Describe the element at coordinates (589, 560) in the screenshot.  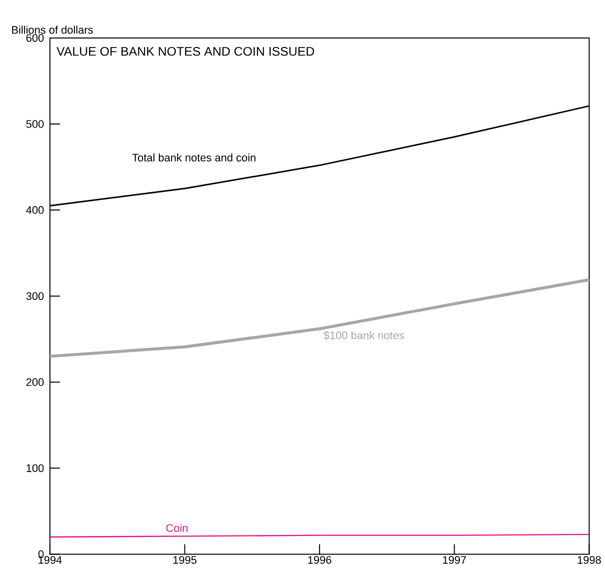
I see `x-tick-label: 1998` at that location.